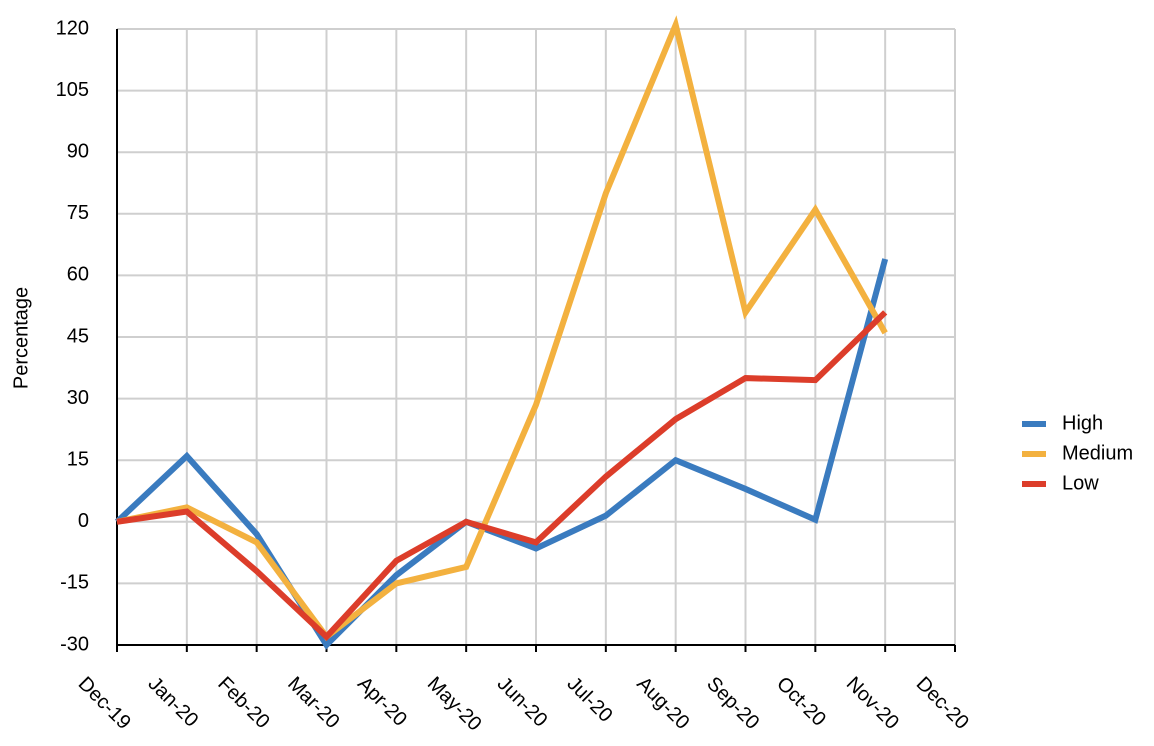 The image size is (1154, 746). What do you see at coordinates (173, 702) in the screenshot?
I see `x-tick-label: Jan-20` at bounding box center [173, 702].